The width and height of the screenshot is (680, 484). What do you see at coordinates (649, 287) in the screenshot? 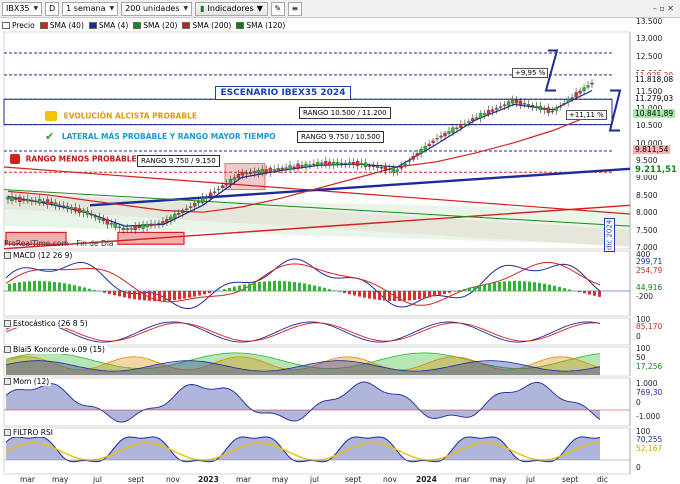
I see `macd-value-3: 44,916` at bounding box center [649, 287].